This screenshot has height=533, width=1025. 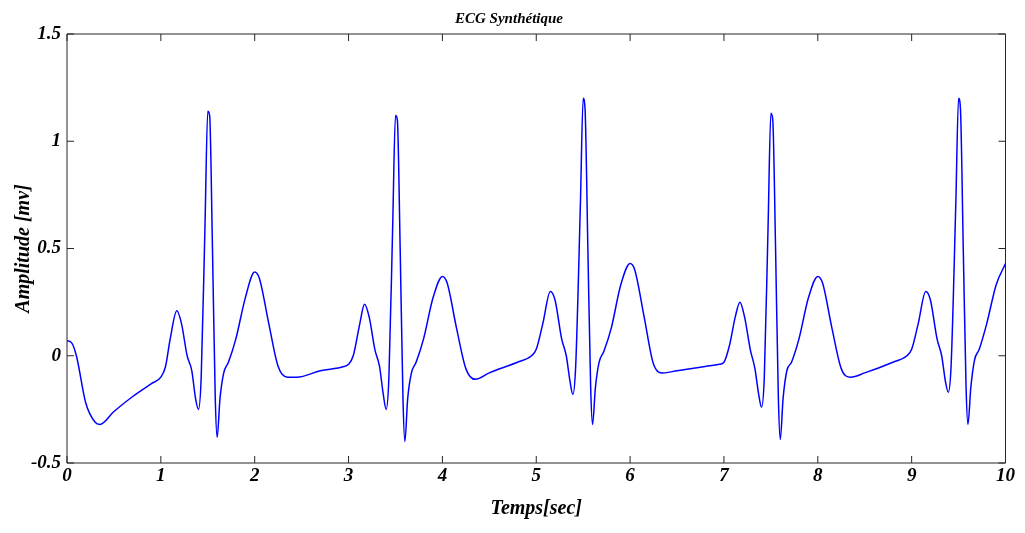 I want to click on y-tick-label: 1, so click(x=56, y=140).